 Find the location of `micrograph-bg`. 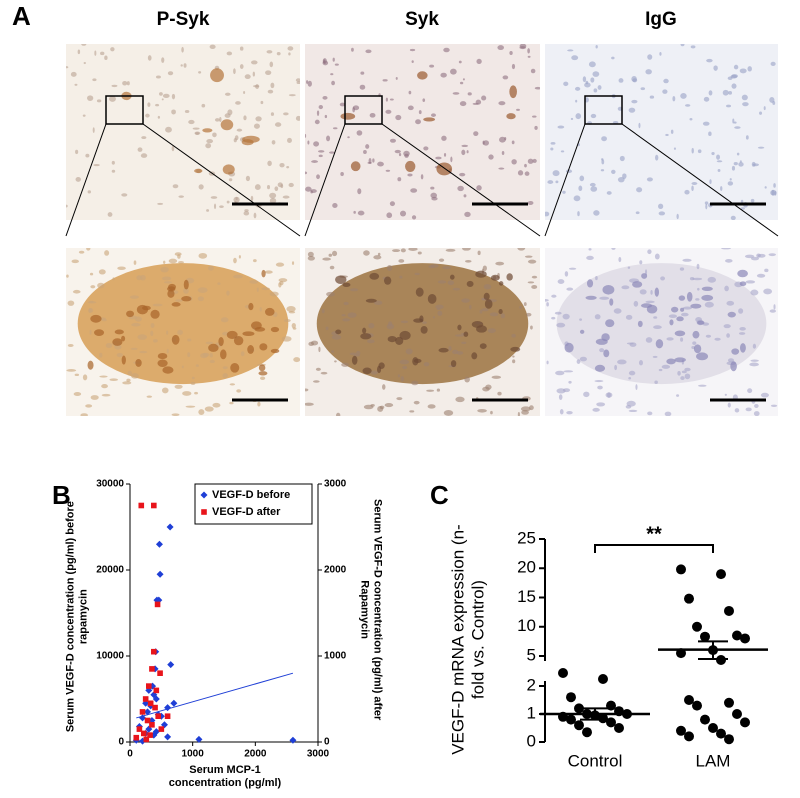

micrograph-bg is located at coordinates (422, 132).